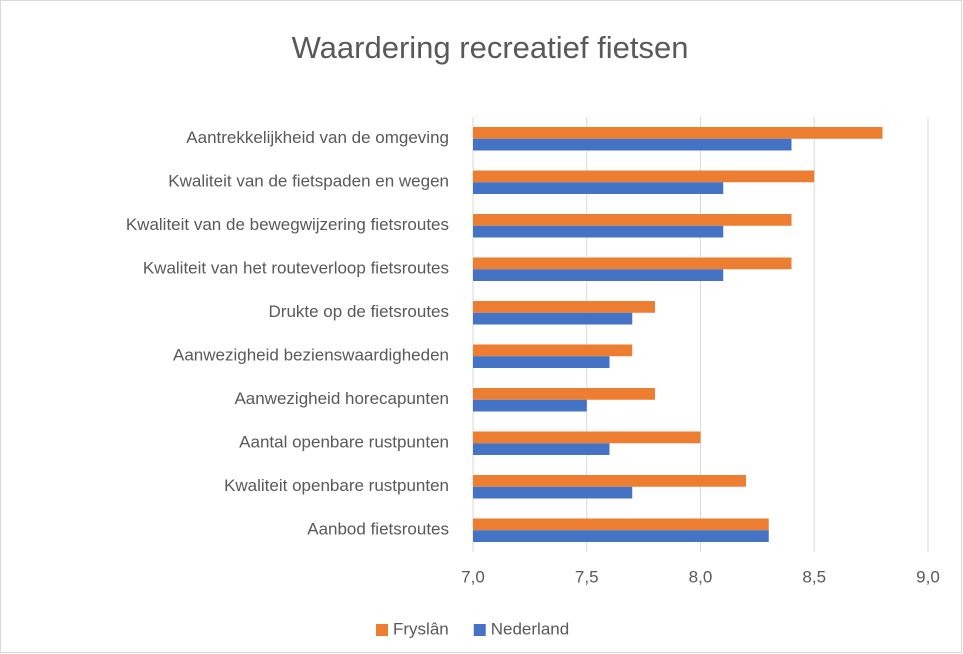 This screenshot has height=654, width=963. Describe the element at coordinates (317, 137) in the screenshot. I see `y-tick-label: Aantrekkelijkheid van de omgeving` at that location.